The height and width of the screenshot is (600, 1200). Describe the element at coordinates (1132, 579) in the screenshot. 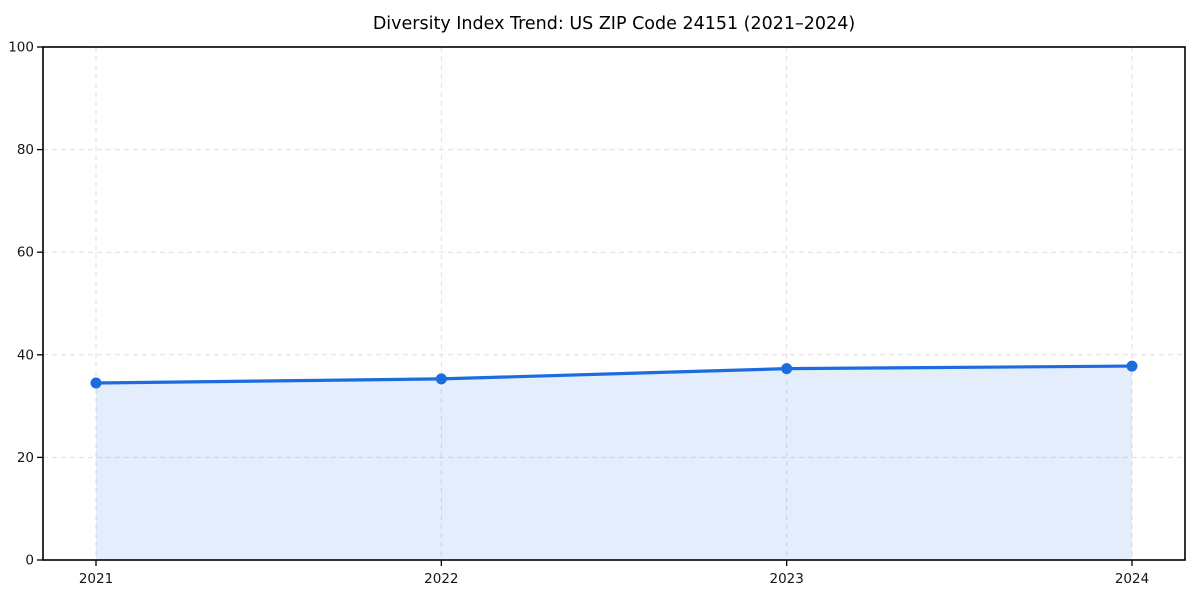

I see `x-tick-label: 2024` at that location.